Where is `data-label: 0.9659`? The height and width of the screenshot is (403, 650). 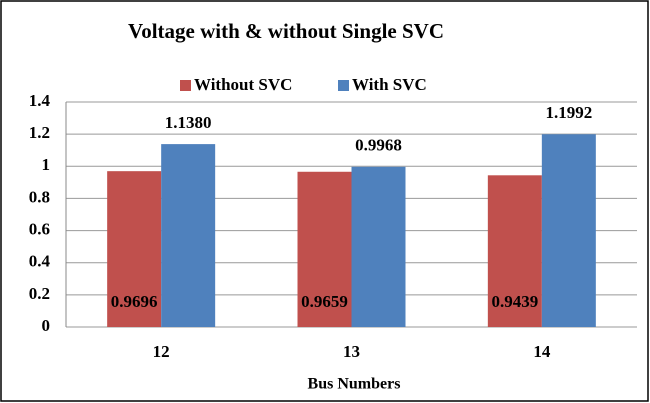 data-label: 0.9659 is located at coordinates (324, 301).